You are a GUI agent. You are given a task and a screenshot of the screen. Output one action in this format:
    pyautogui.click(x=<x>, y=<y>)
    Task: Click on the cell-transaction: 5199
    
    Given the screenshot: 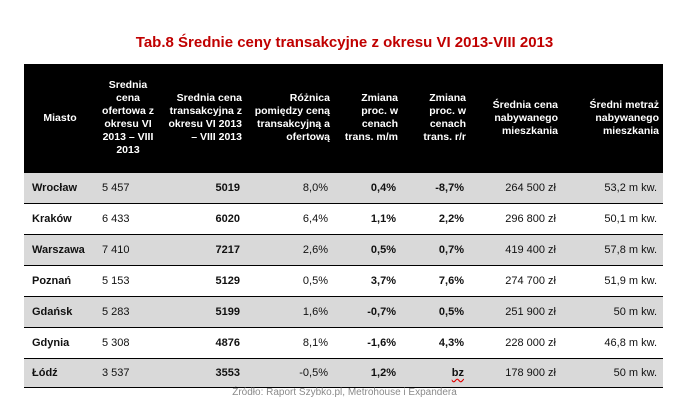 What is the action you would take?
    pyautogui.click(x=203, y=312)
    